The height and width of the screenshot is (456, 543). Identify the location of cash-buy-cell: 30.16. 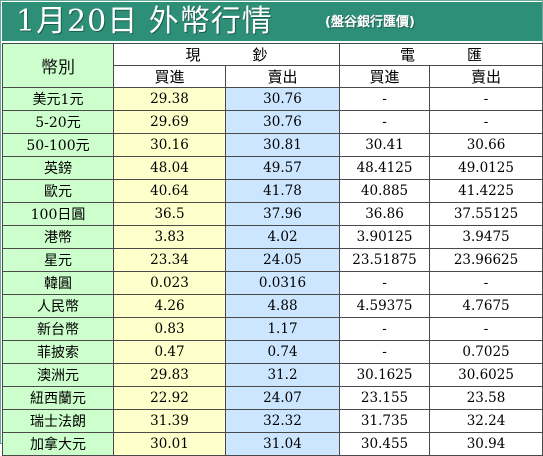
(169, 145).